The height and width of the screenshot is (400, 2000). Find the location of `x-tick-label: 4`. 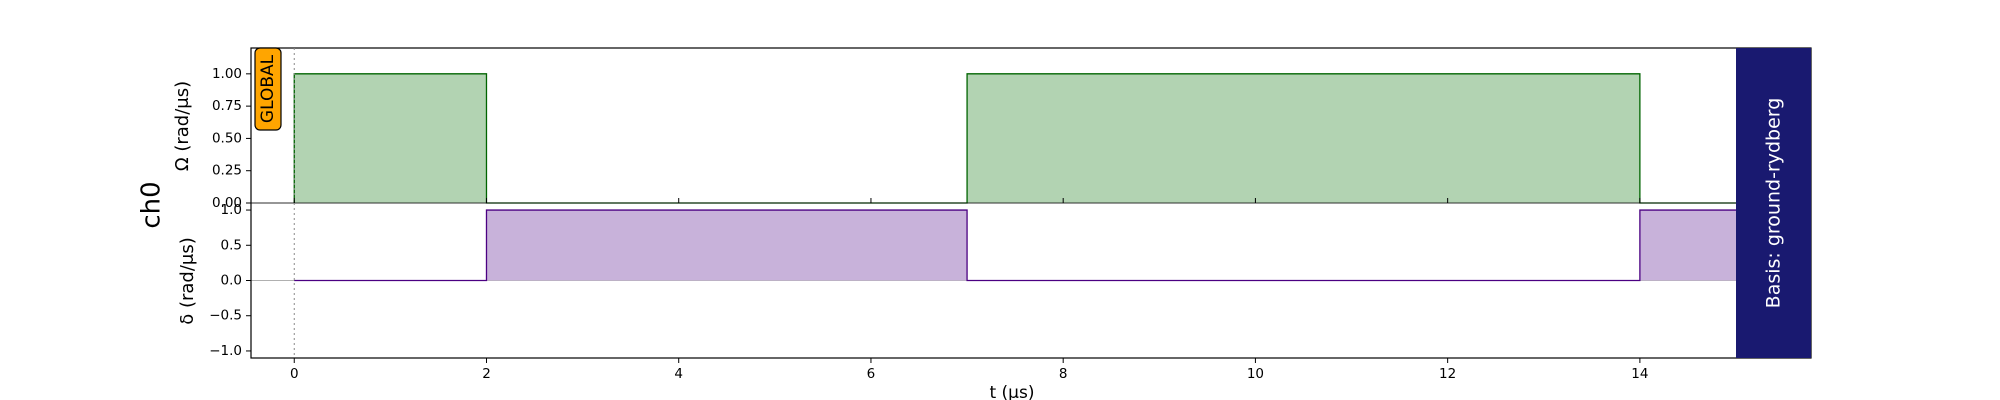

x-tick-label: 4 is located at coordinates (678, 374).